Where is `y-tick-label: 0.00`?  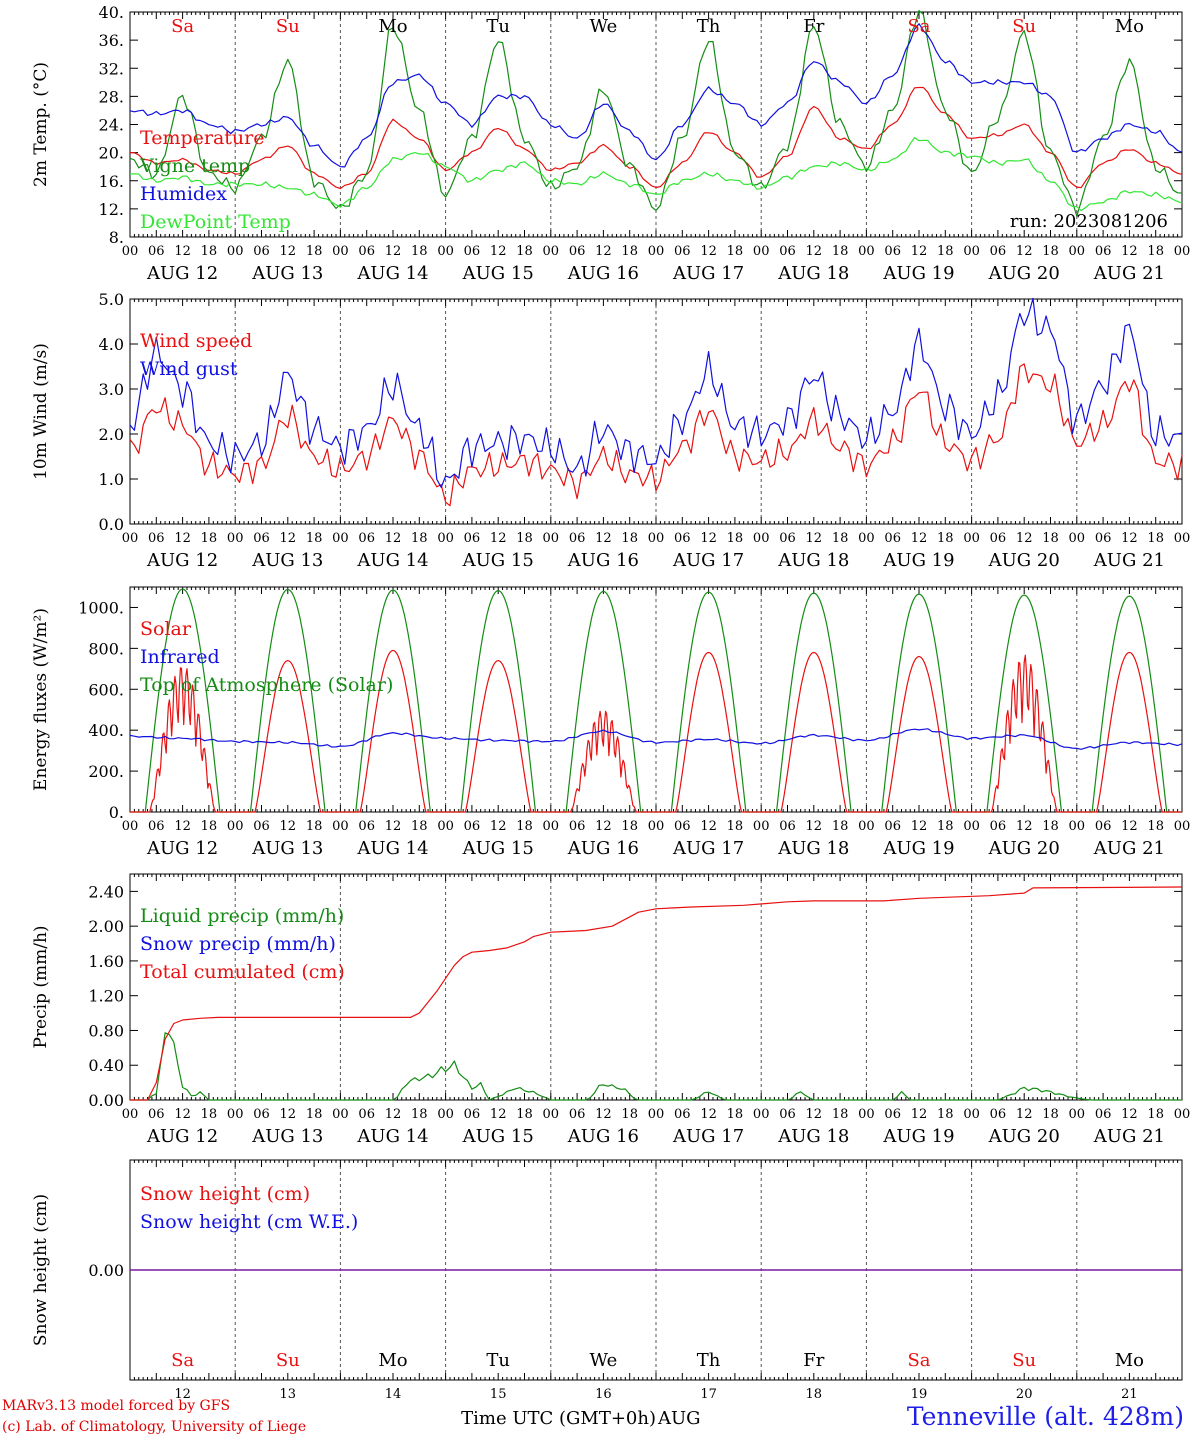
y-tick-label: 0.00 is located at coordinates (106, 1270).